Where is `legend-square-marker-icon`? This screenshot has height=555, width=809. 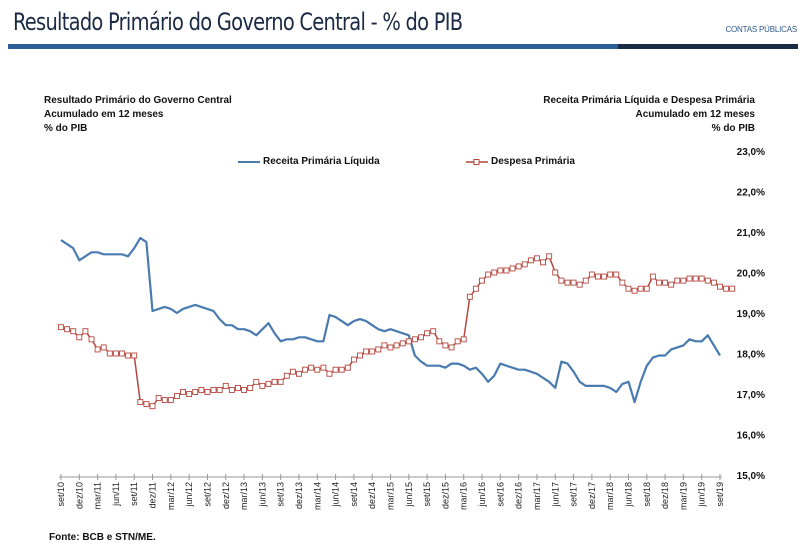 legend-square-marker-icon is located at coordinates (477, 161).